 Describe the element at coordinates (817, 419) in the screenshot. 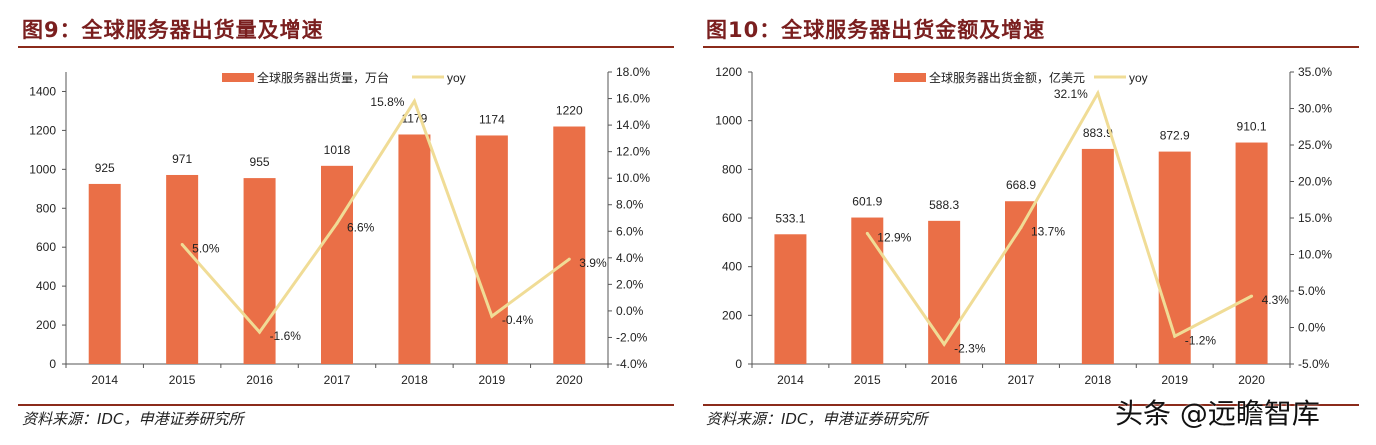

I see `chart2-source: 资料来源：IDC，申港证券研究所` at that location.